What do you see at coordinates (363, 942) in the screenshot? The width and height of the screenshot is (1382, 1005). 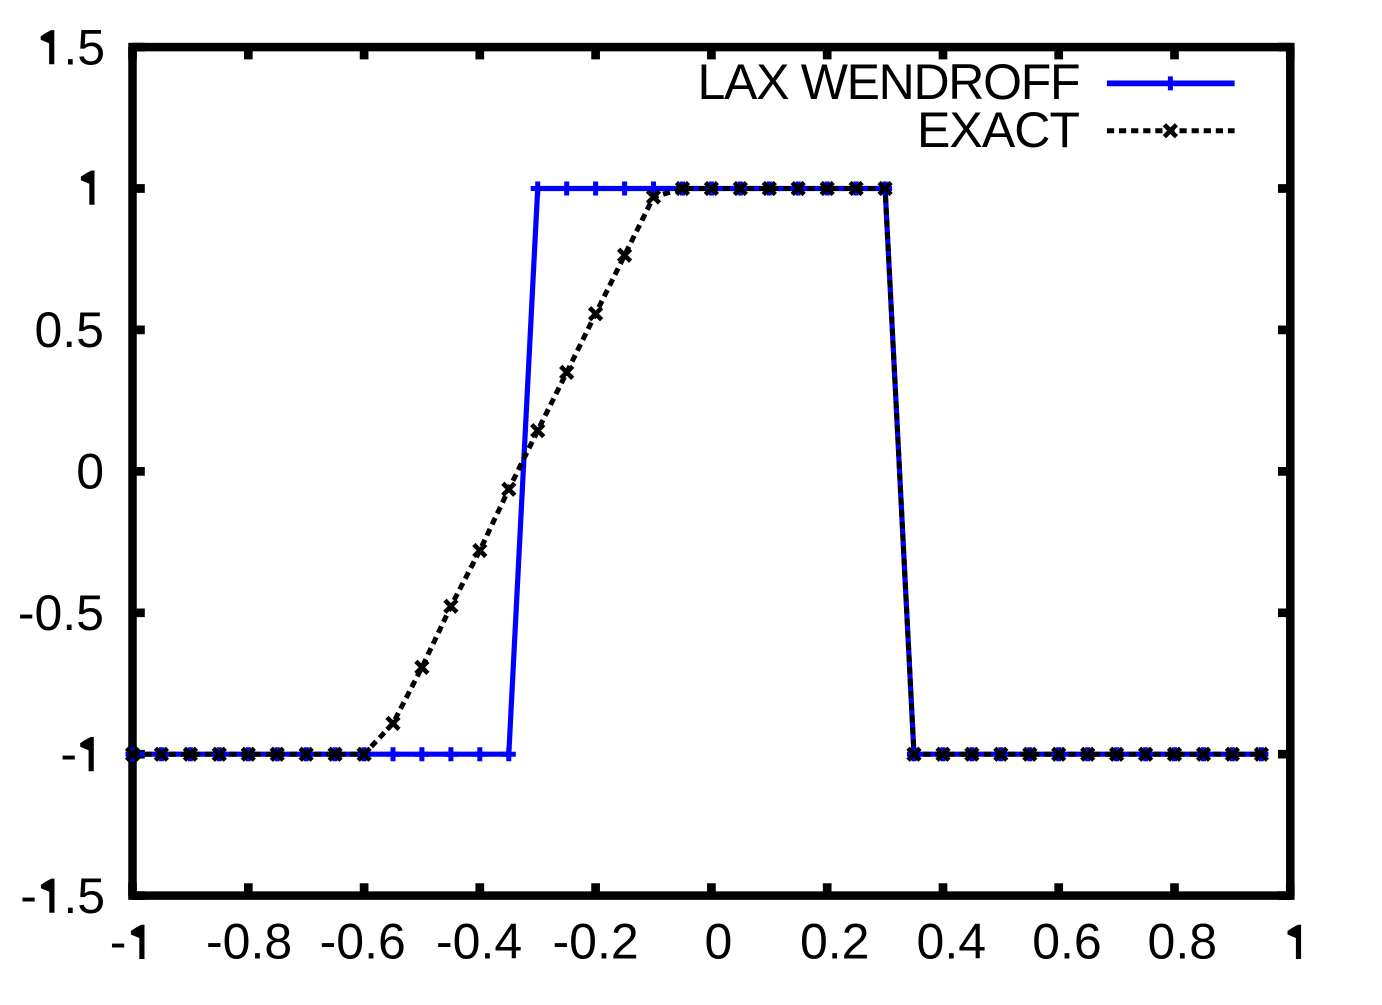 I see `svg-text: -0.6` at bounding box center [363, 942].